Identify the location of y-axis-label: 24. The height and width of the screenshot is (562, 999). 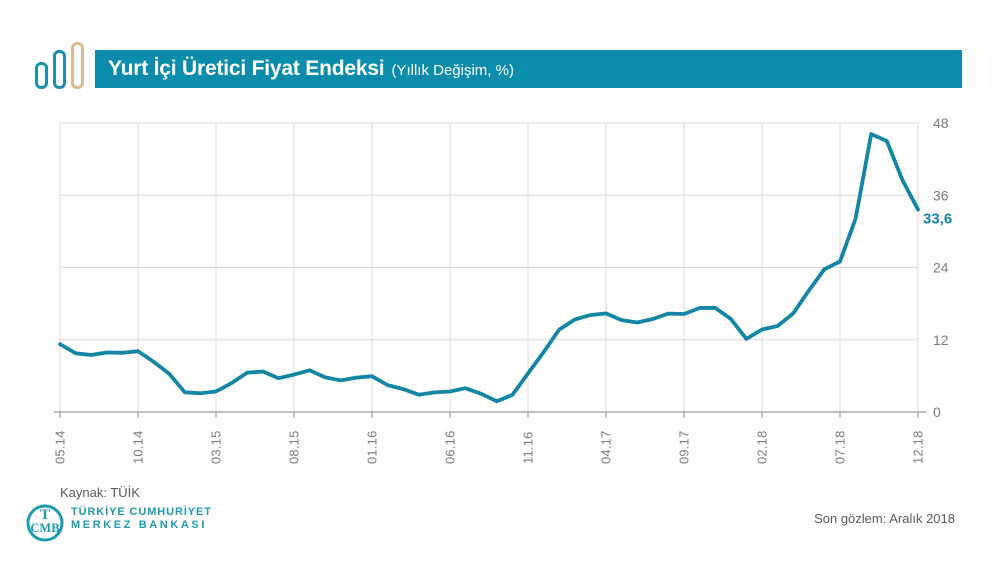
(941, 268).